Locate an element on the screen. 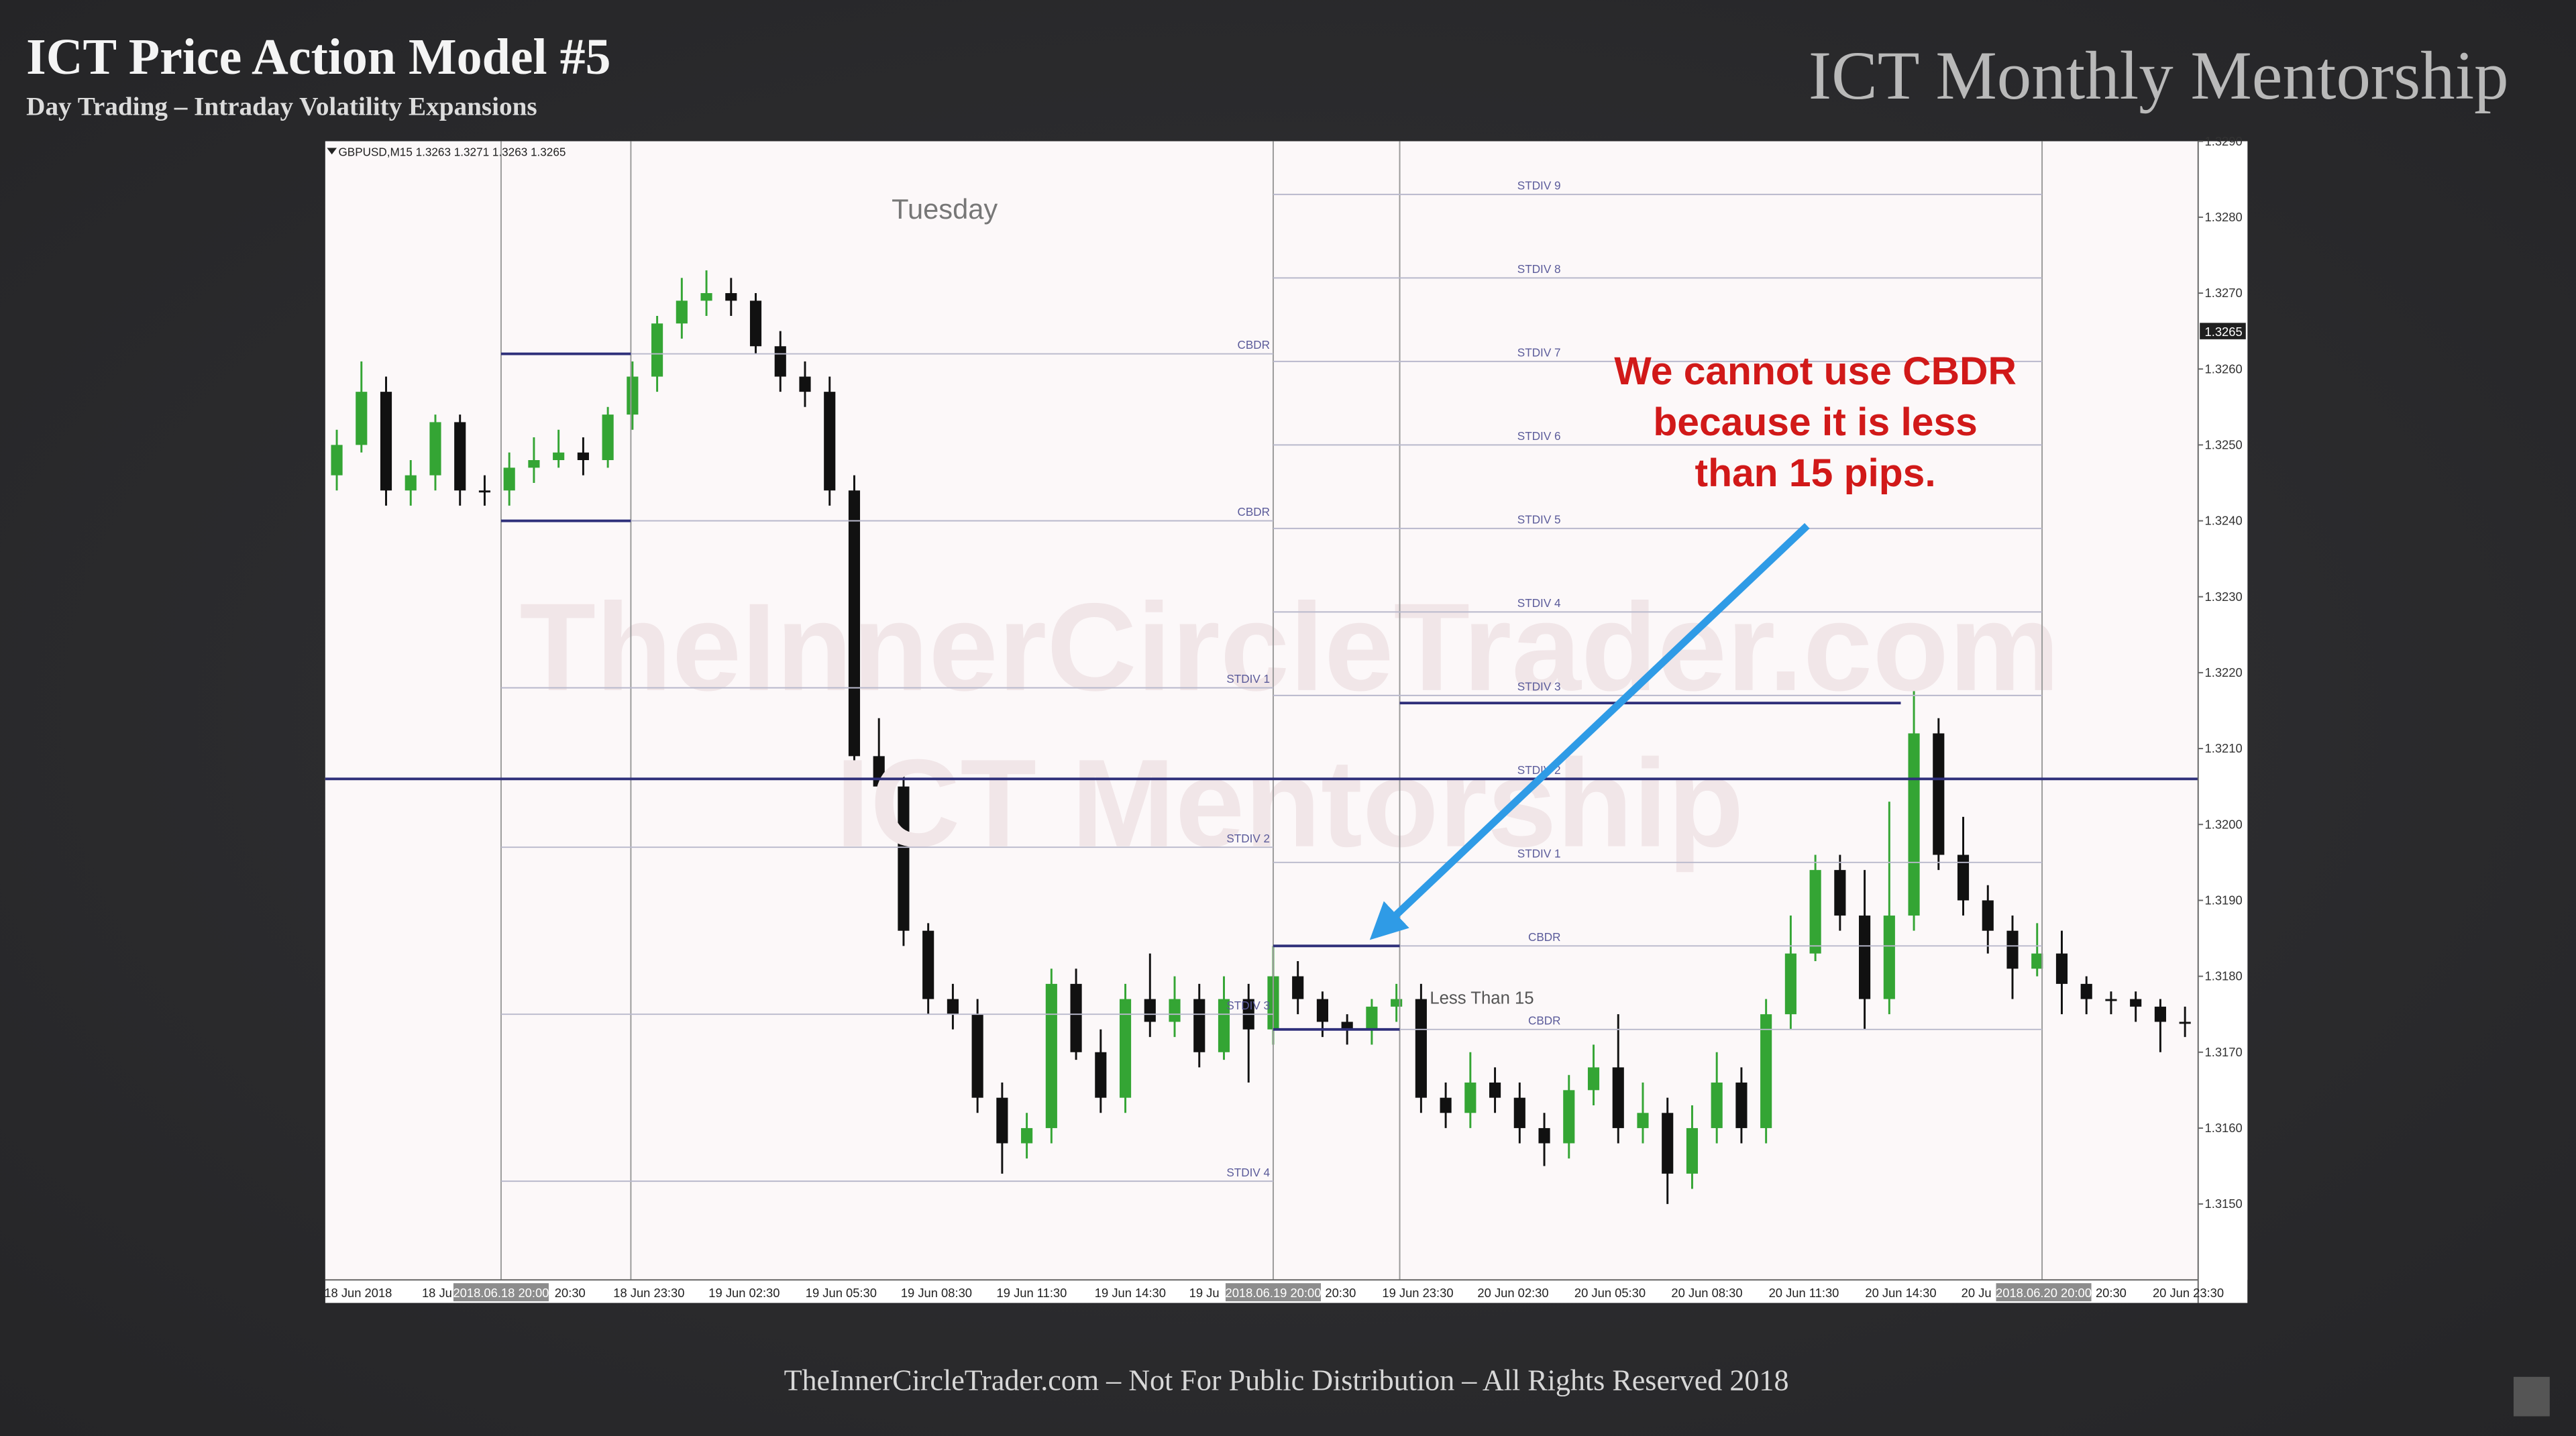  symbol-header: GBPUSD,M15 1.3263 1.3271 1.3263 1.3265 is located at coordinates (452, 152).